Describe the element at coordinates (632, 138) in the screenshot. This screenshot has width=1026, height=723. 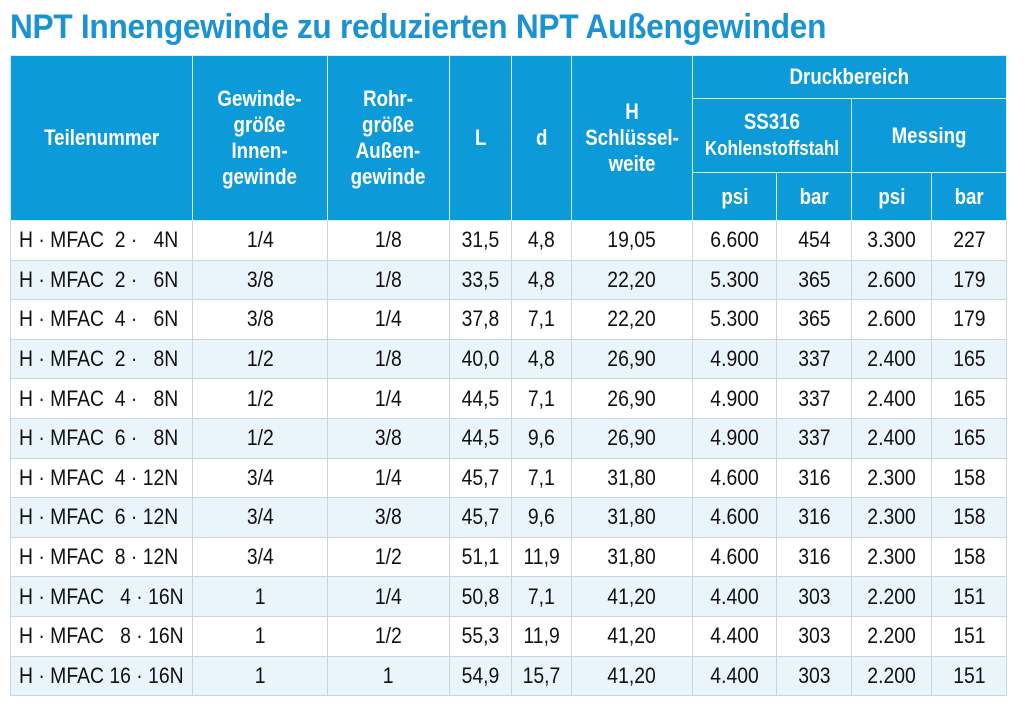
I see `header-wrench-size: H Schlüssel-weite` at that location.